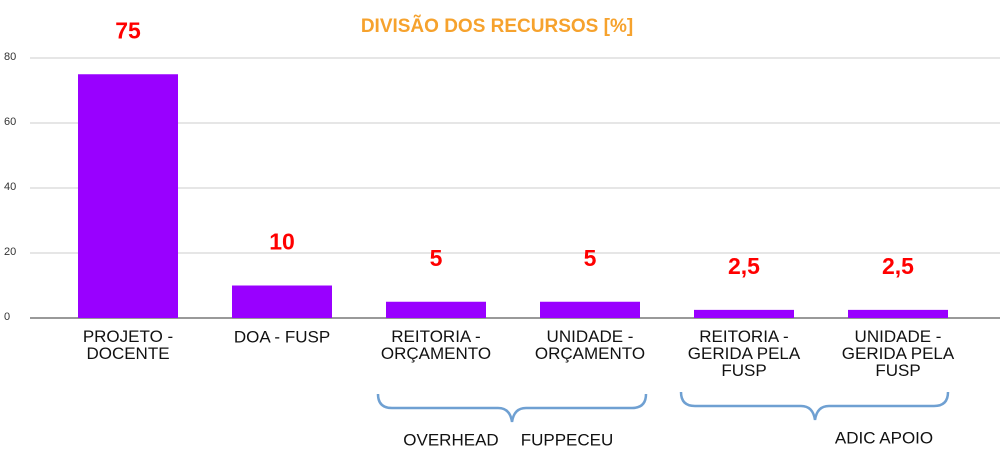  Describe the element at coordinates (128, 30) in the screenshot. I see `value-label: 75` at that location.